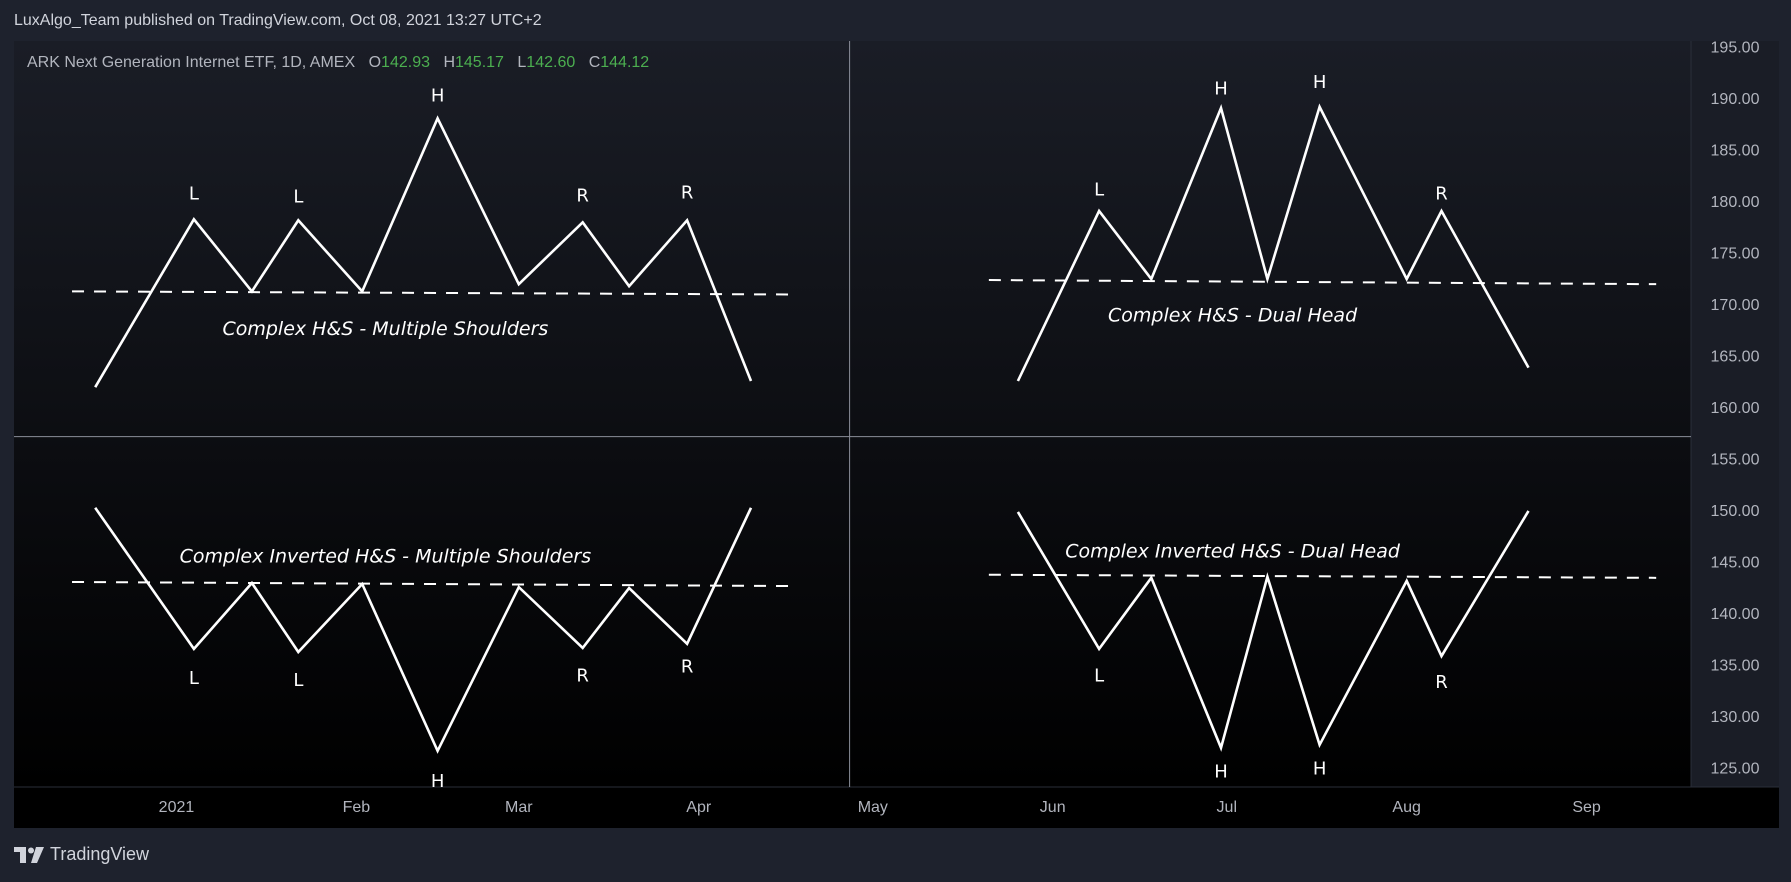 The width and height of the screenshot is (1791, 882). Describe the element at coordinates (1221, 772) in the screenshot. I see `pattern-mark-h-4-2: H` at that location.